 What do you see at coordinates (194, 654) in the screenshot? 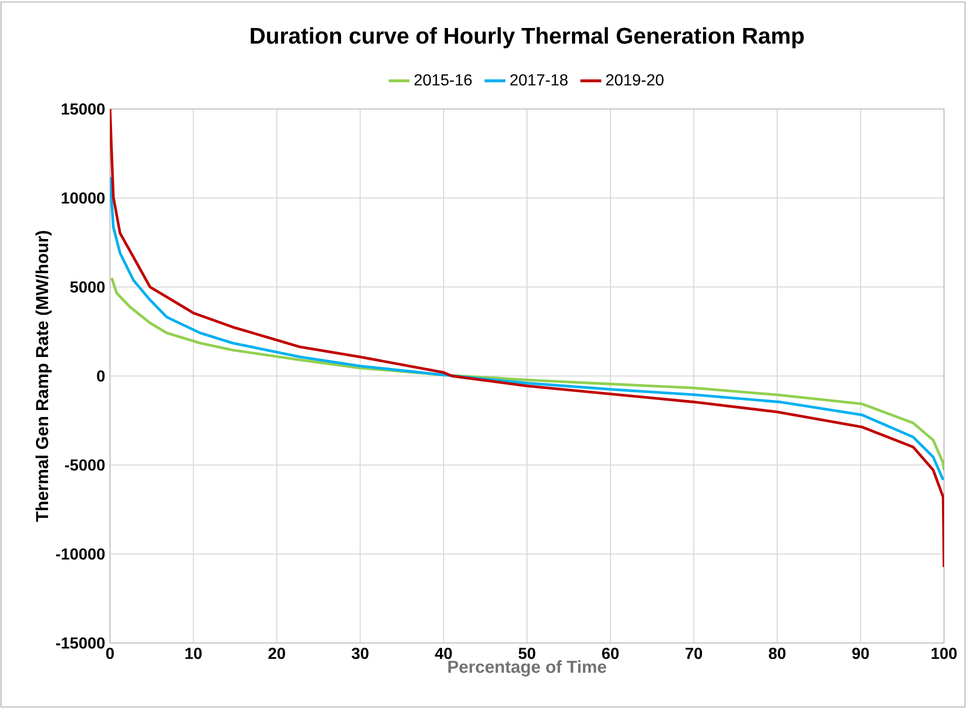
I see `x-tick-label: 10` at bounding box center [194, 654].